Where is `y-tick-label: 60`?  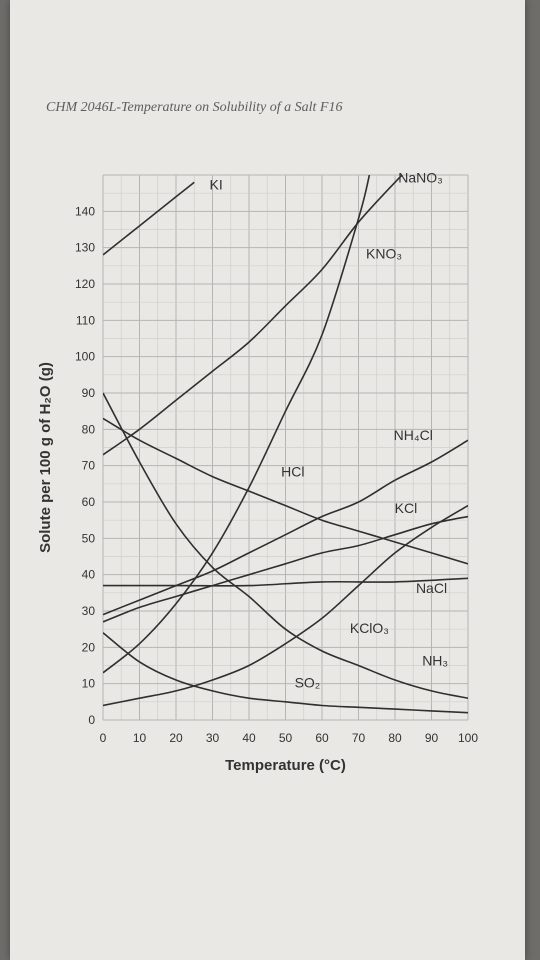 y-tick-label: 60 is located at coordinates (89, 502).